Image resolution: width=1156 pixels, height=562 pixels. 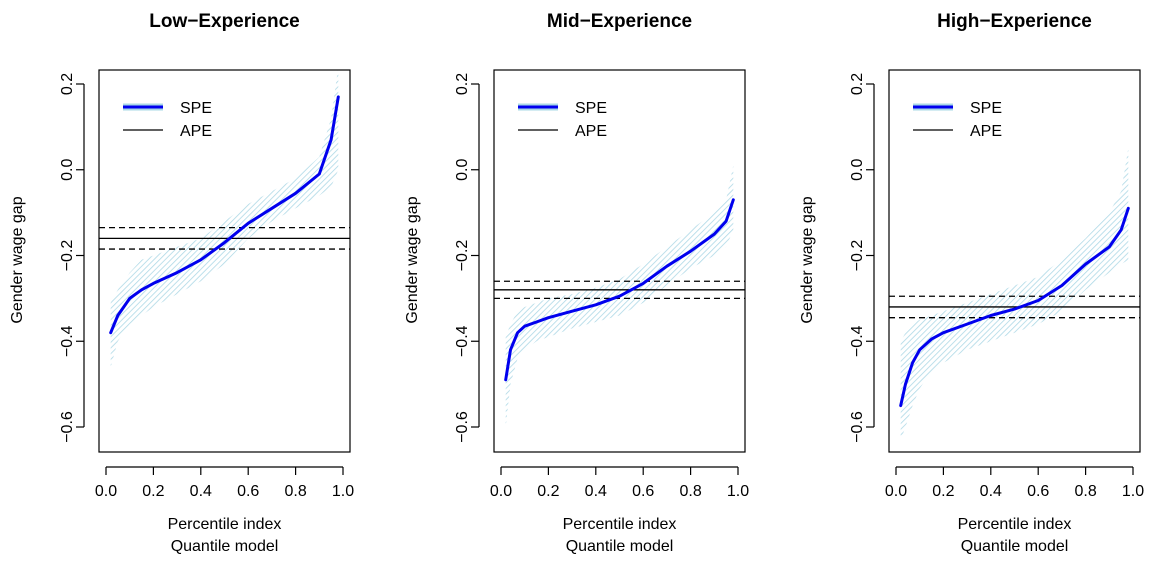 I want to click on panel-title: Low−Experience, so click(x=224, y=21).